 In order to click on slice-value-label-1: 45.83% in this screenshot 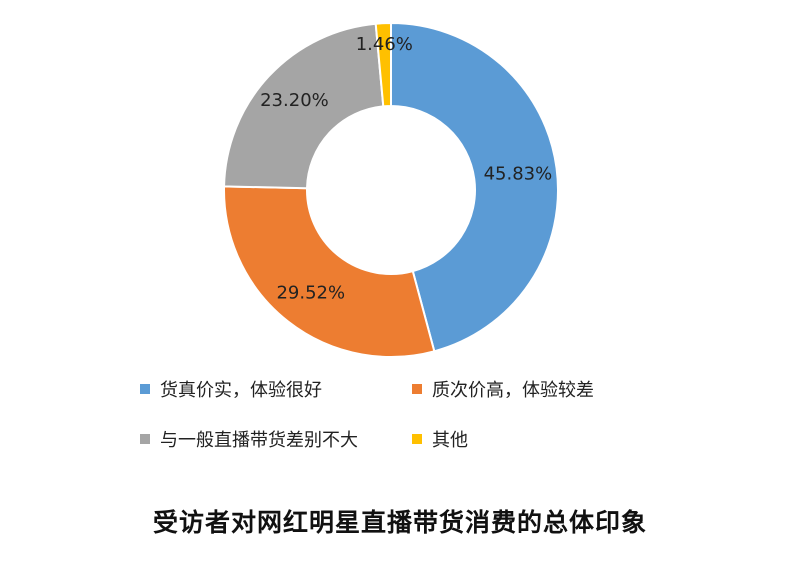, I will do `click(518, 173)`.